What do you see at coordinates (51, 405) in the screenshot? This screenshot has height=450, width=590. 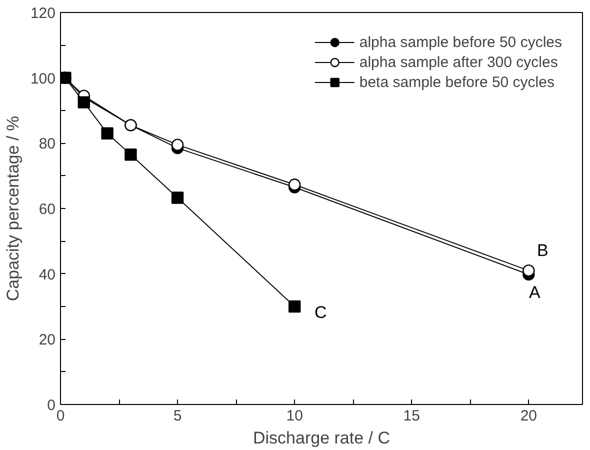 I see `y-tick-label: 0` at bounding box center [51, 405].